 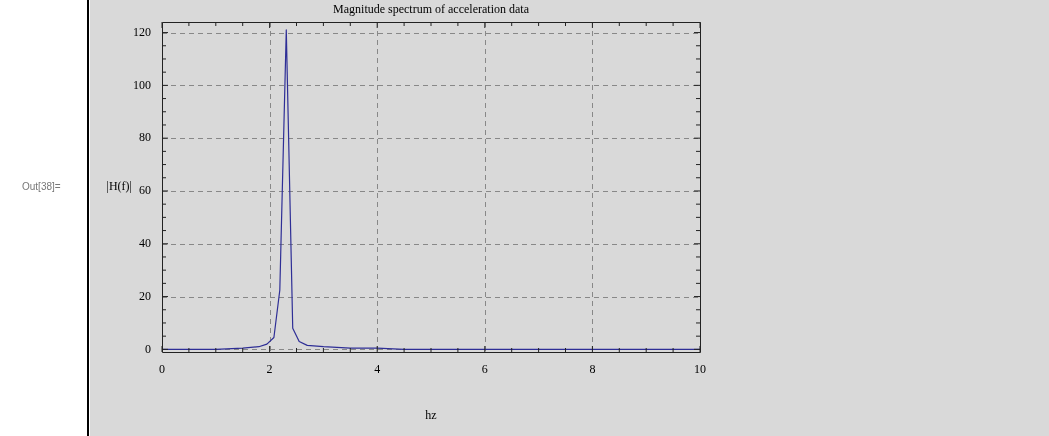 What do you see at coordinates (148, 348) in the screenshot?
I see `y-tick-label: 0` at bounding box center [148, 348].